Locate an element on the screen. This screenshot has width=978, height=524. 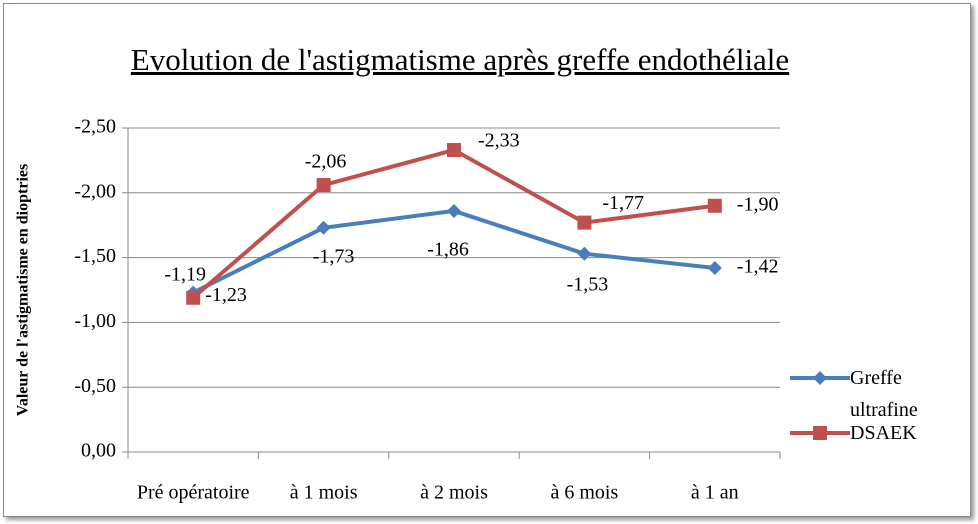
legend-label: DSAEK is located at coordinates (883, 433).